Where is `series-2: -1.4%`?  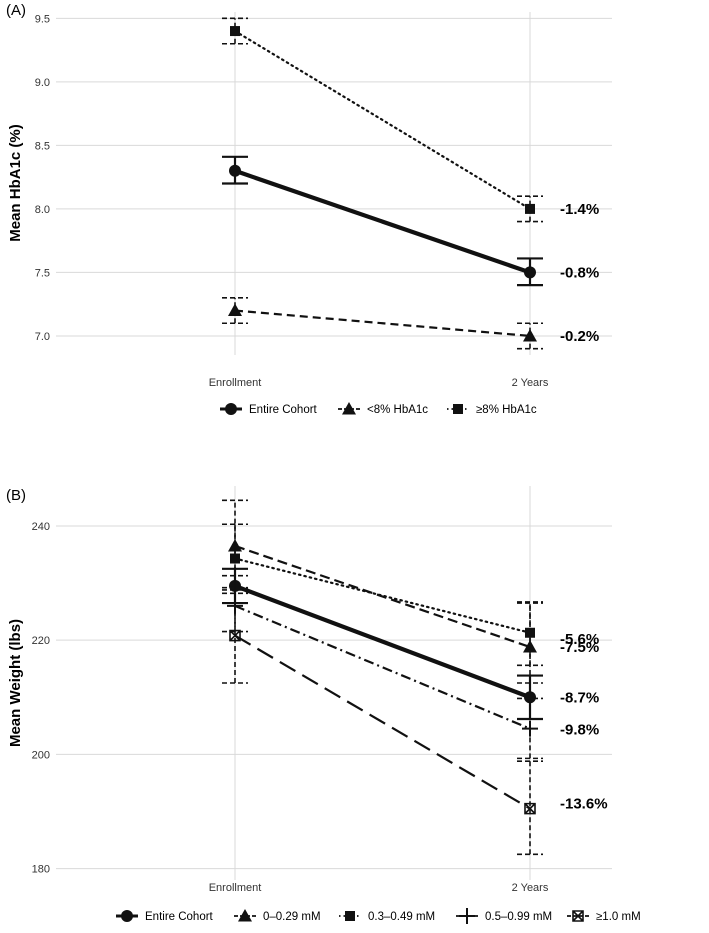 series-2: -1.4% is located at coordinates (410, 120).